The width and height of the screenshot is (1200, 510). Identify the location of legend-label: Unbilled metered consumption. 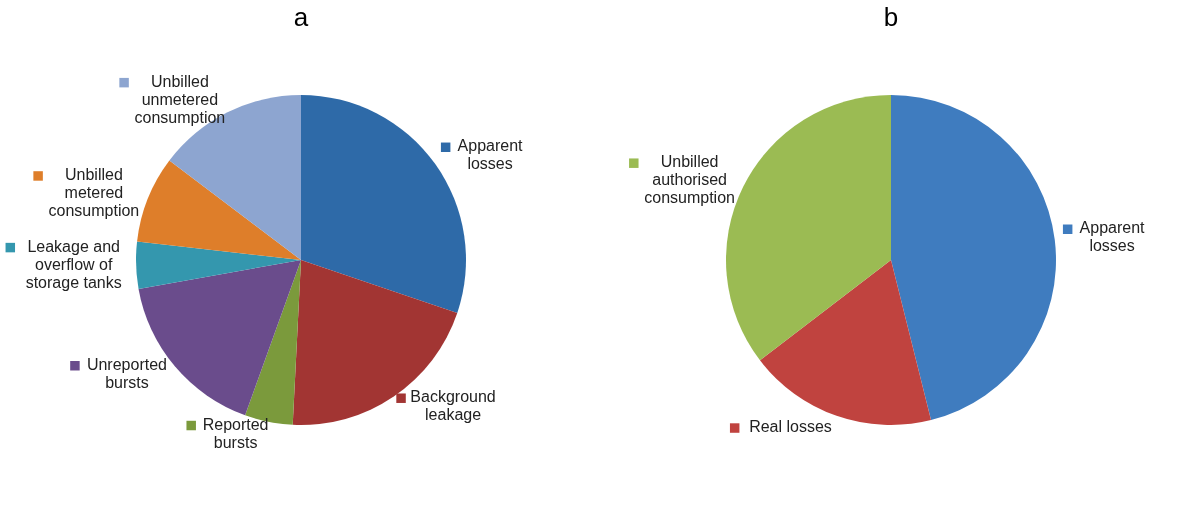
(94, 192).